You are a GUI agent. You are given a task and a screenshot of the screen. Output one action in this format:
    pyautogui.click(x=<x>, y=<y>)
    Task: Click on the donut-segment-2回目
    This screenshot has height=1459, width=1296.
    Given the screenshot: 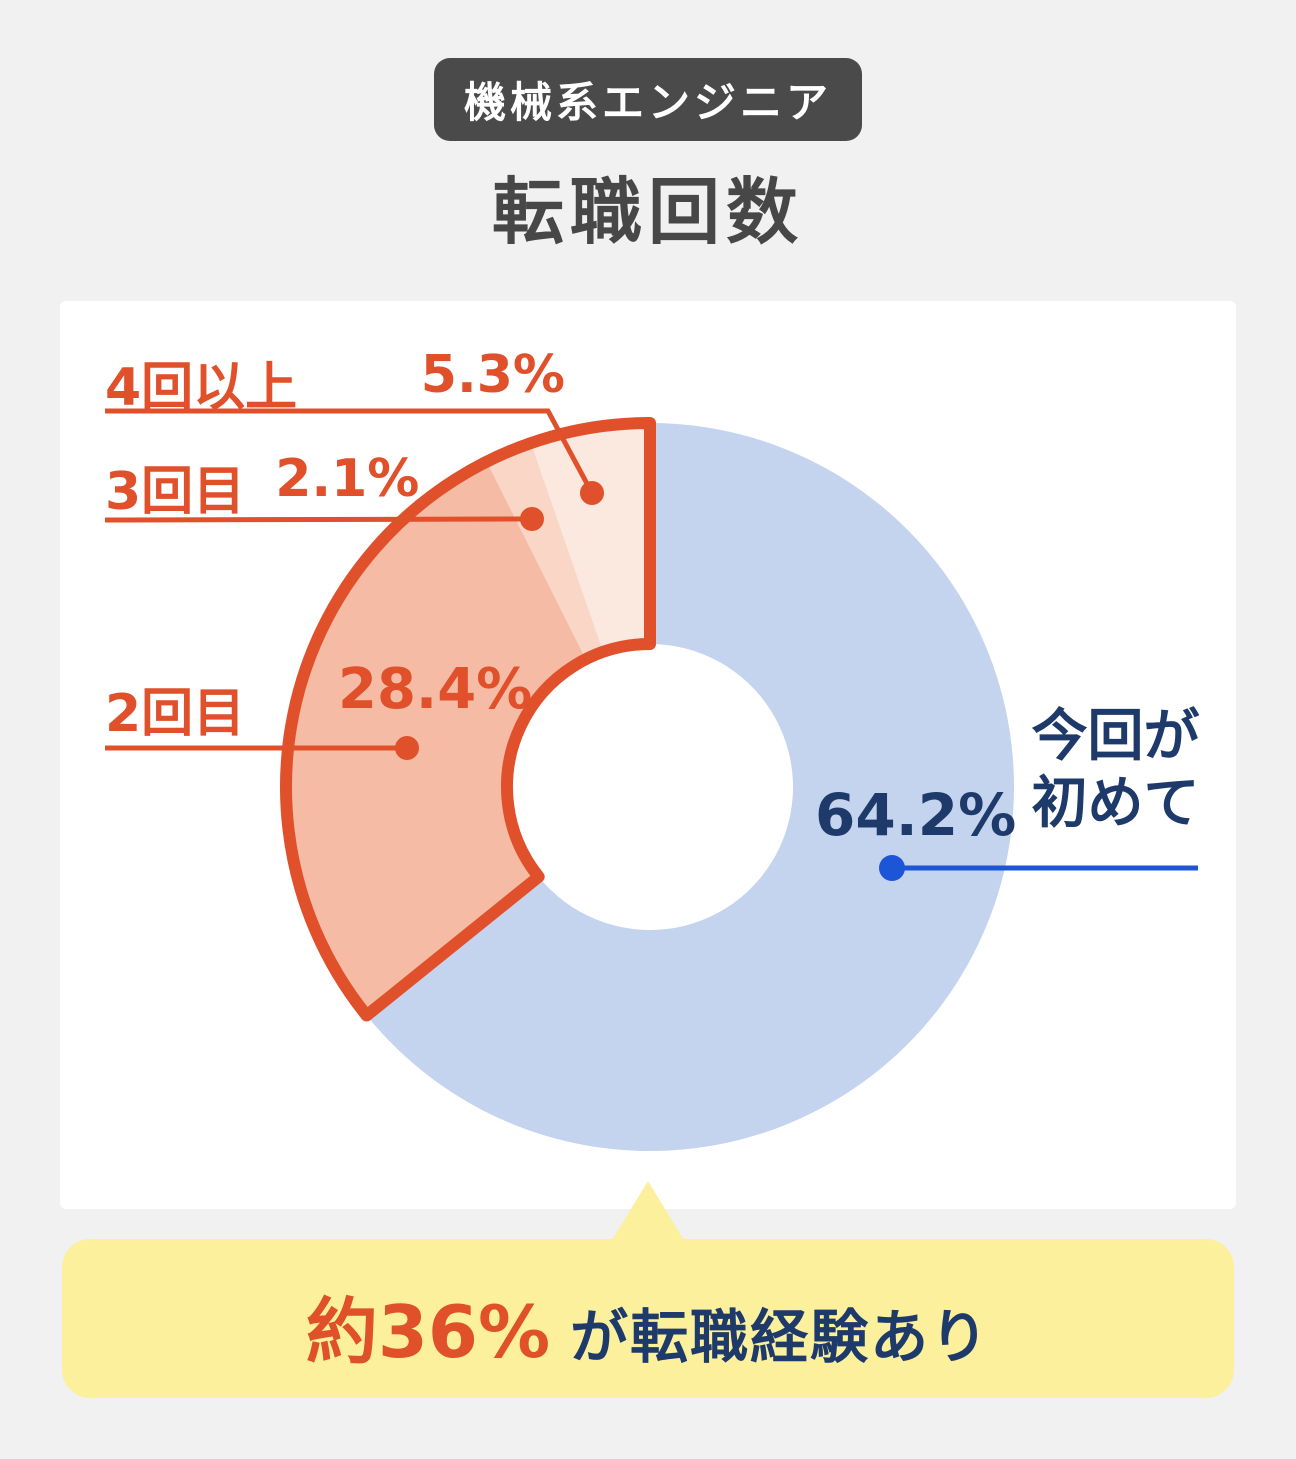 What is the action you would take?
    pyautogui.click(x=435, y=738)
    